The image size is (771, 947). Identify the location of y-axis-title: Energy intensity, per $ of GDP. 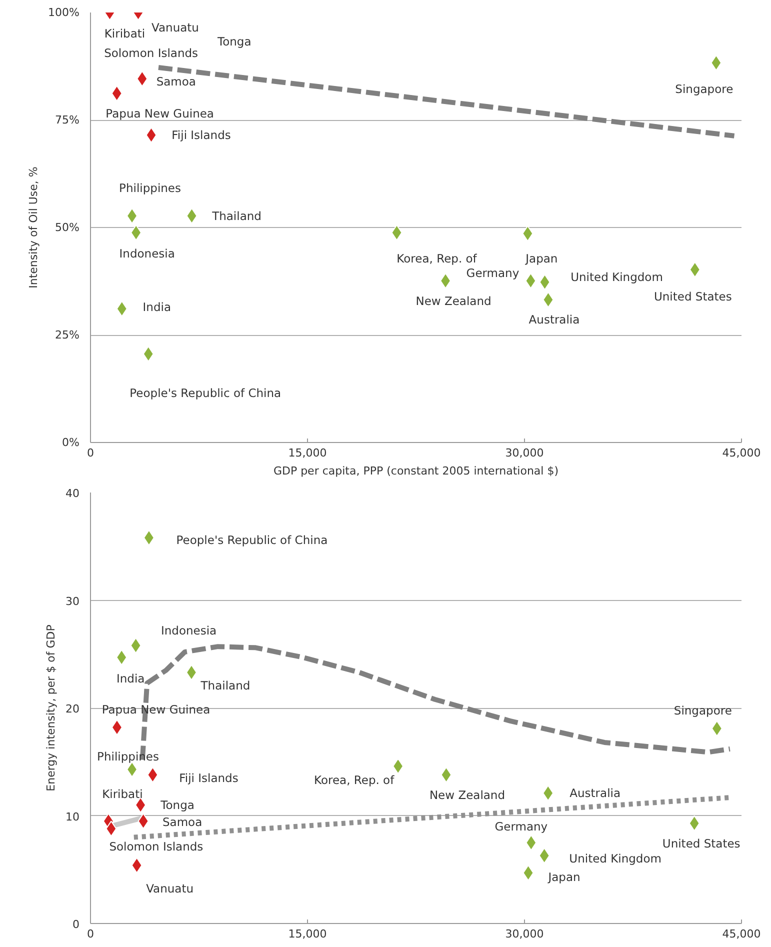
(51, 708).